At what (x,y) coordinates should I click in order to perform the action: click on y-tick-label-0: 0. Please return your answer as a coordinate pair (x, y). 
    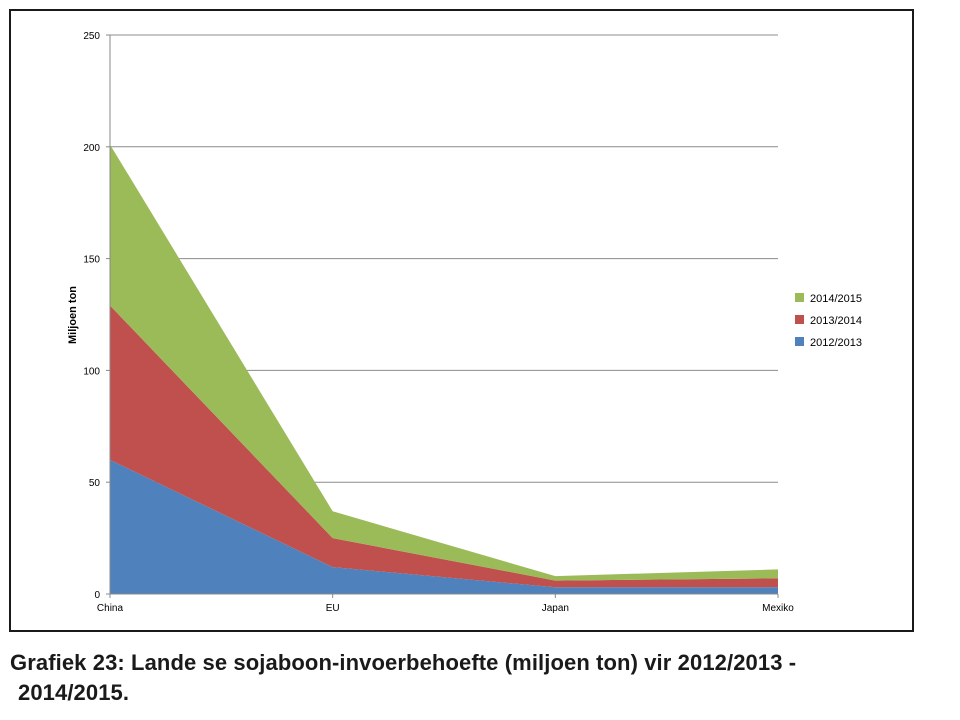
    Looking at the image, I should click on (97, 595).